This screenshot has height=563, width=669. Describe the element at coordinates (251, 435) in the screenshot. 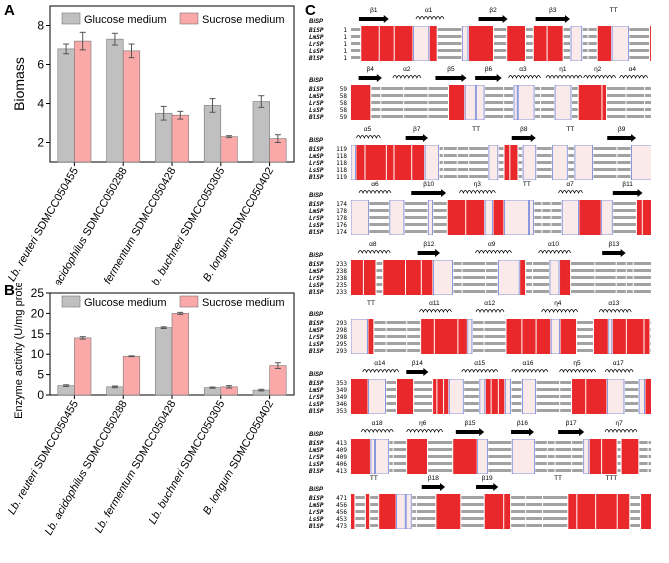

I see `x-tick-label-strain: SDMCC050402` at that location.